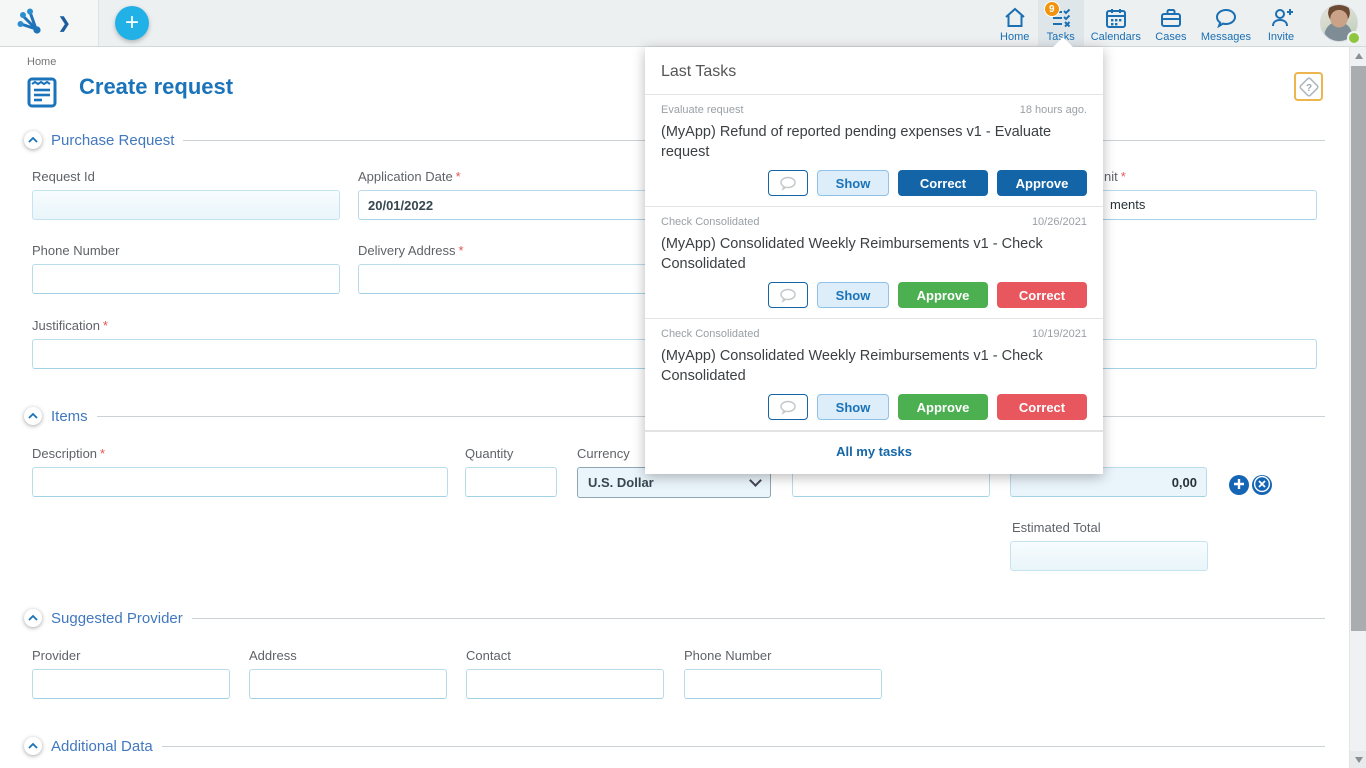  Describe the element at coordinates (512, 279) in the screenshot. I see `delivery-address-input` at that location.